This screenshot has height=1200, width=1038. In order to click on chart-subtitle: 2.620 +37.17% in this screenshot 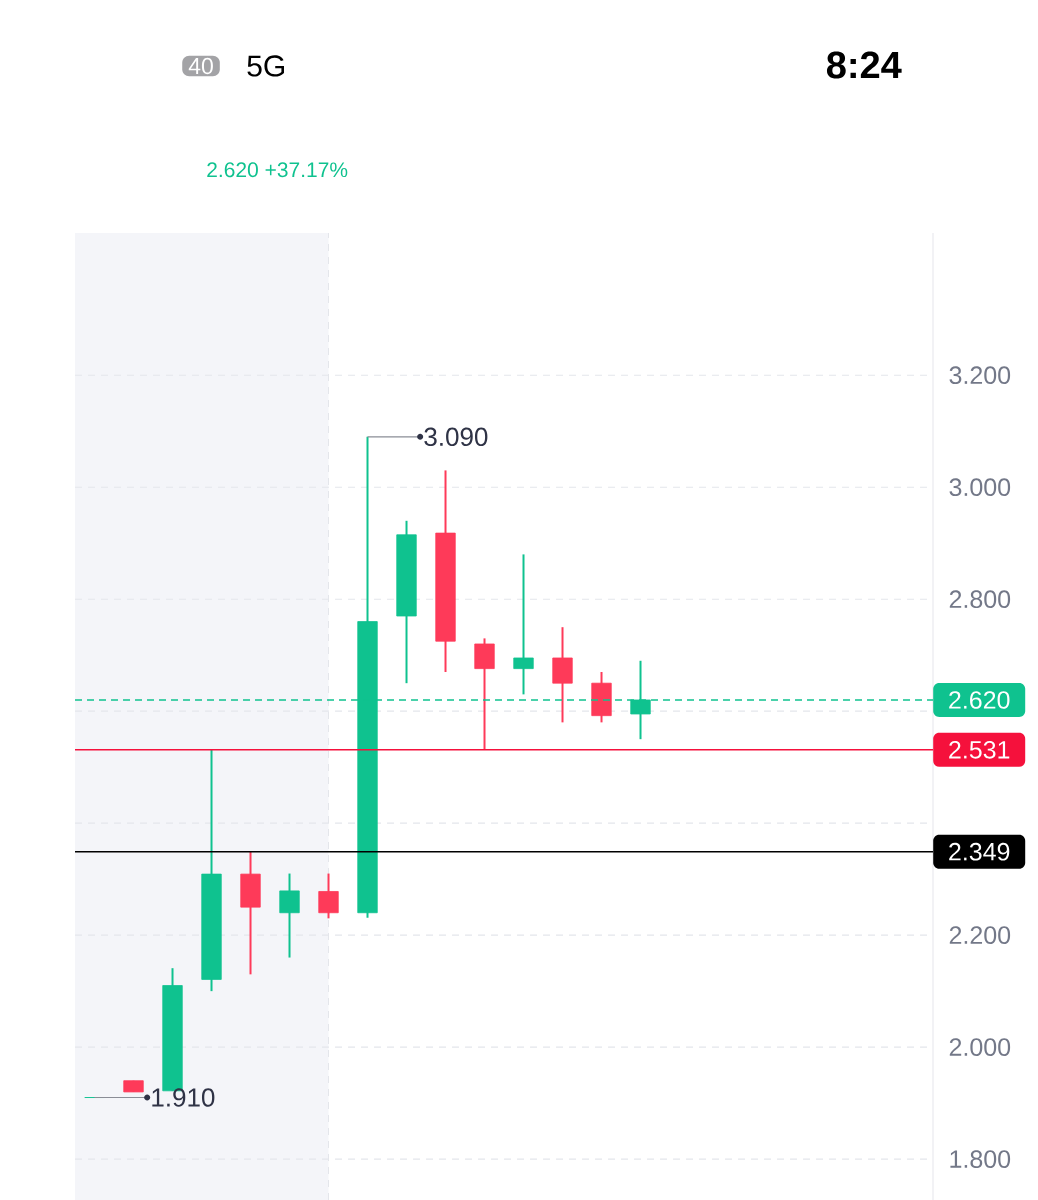, I will do `click(277, 170)`.